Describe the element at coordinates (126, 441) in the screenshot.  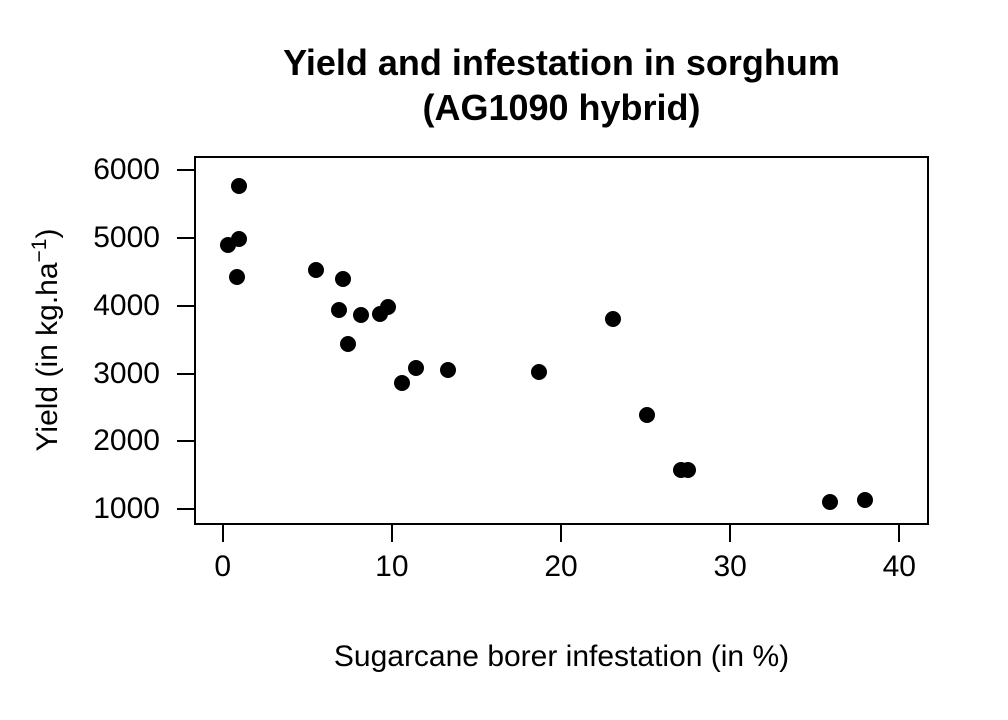
I see `y-tick-label: 2000` at that location.